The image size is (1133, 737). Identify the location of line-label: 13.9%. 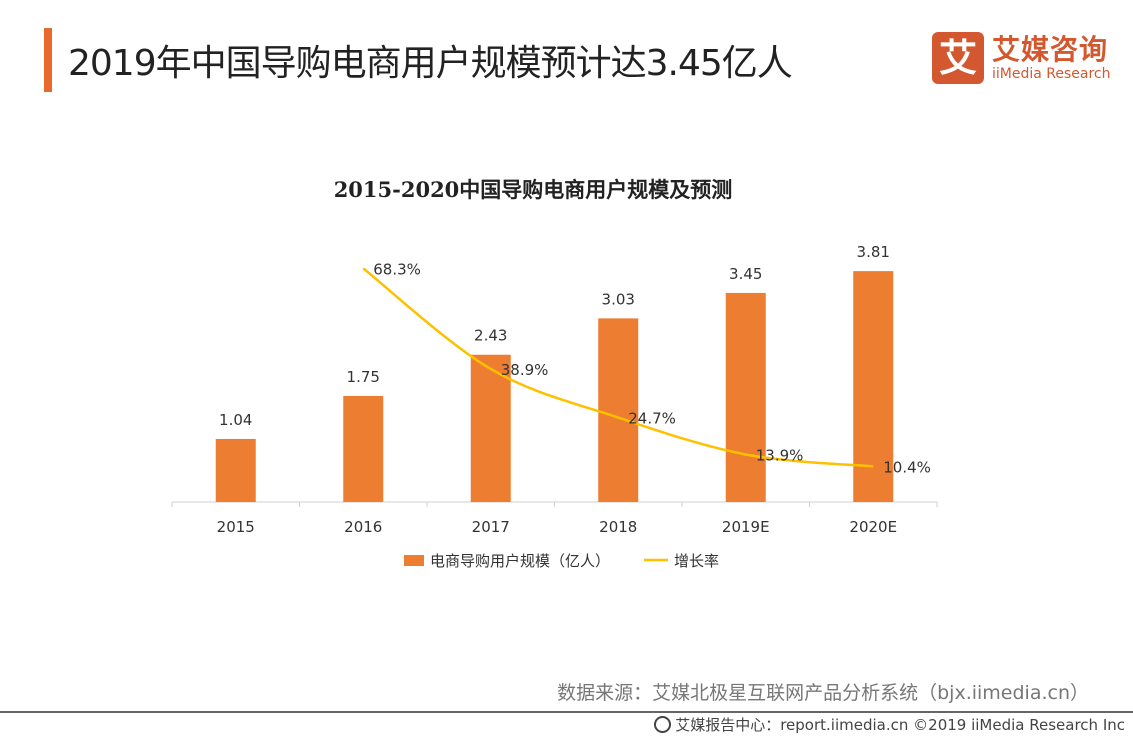
(780, 455).